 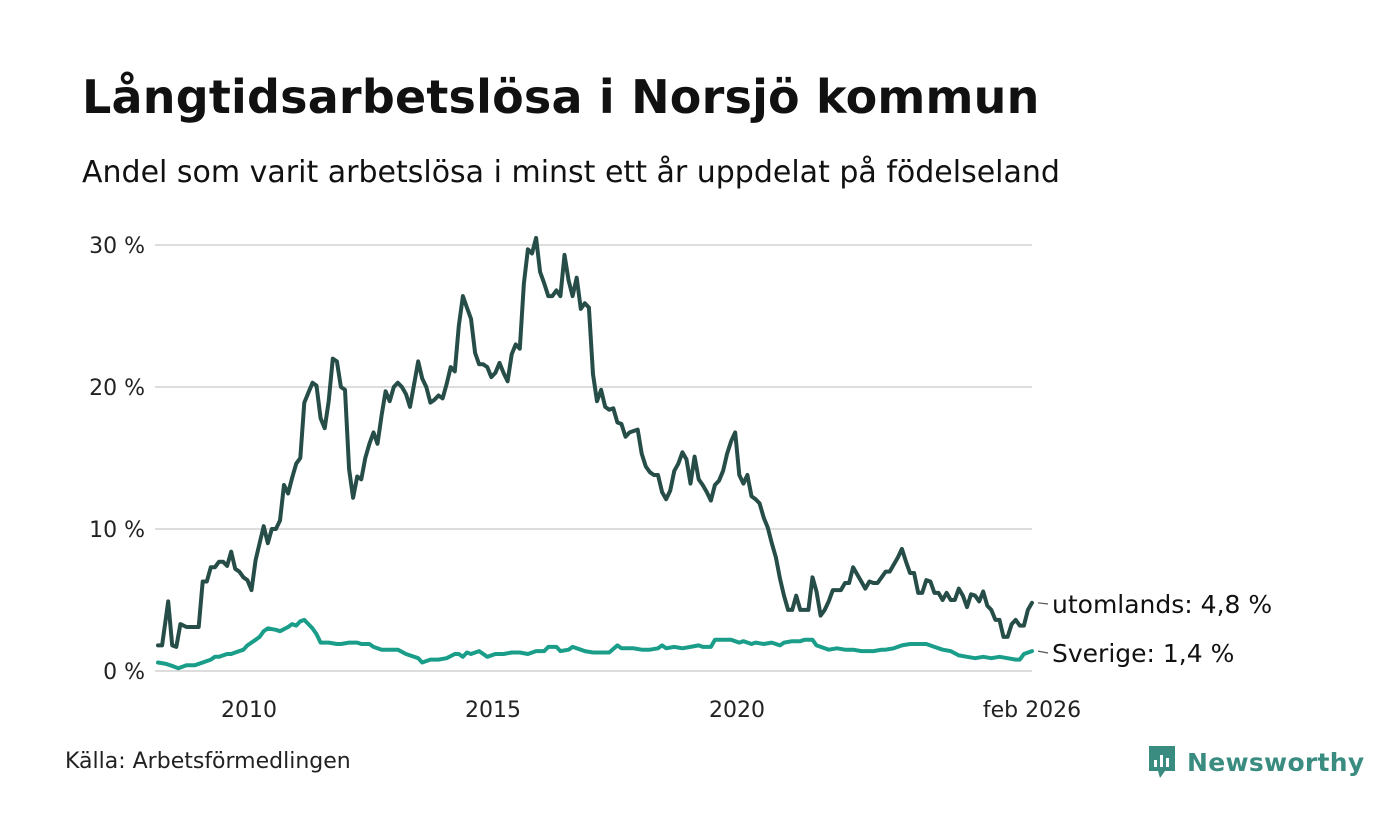 What do you see at coordinates (561, 97) in the screenshot?
I see `chart-title: Långtidsarbetslösa i Norsjö kommun` at bounding box center [561, 97].